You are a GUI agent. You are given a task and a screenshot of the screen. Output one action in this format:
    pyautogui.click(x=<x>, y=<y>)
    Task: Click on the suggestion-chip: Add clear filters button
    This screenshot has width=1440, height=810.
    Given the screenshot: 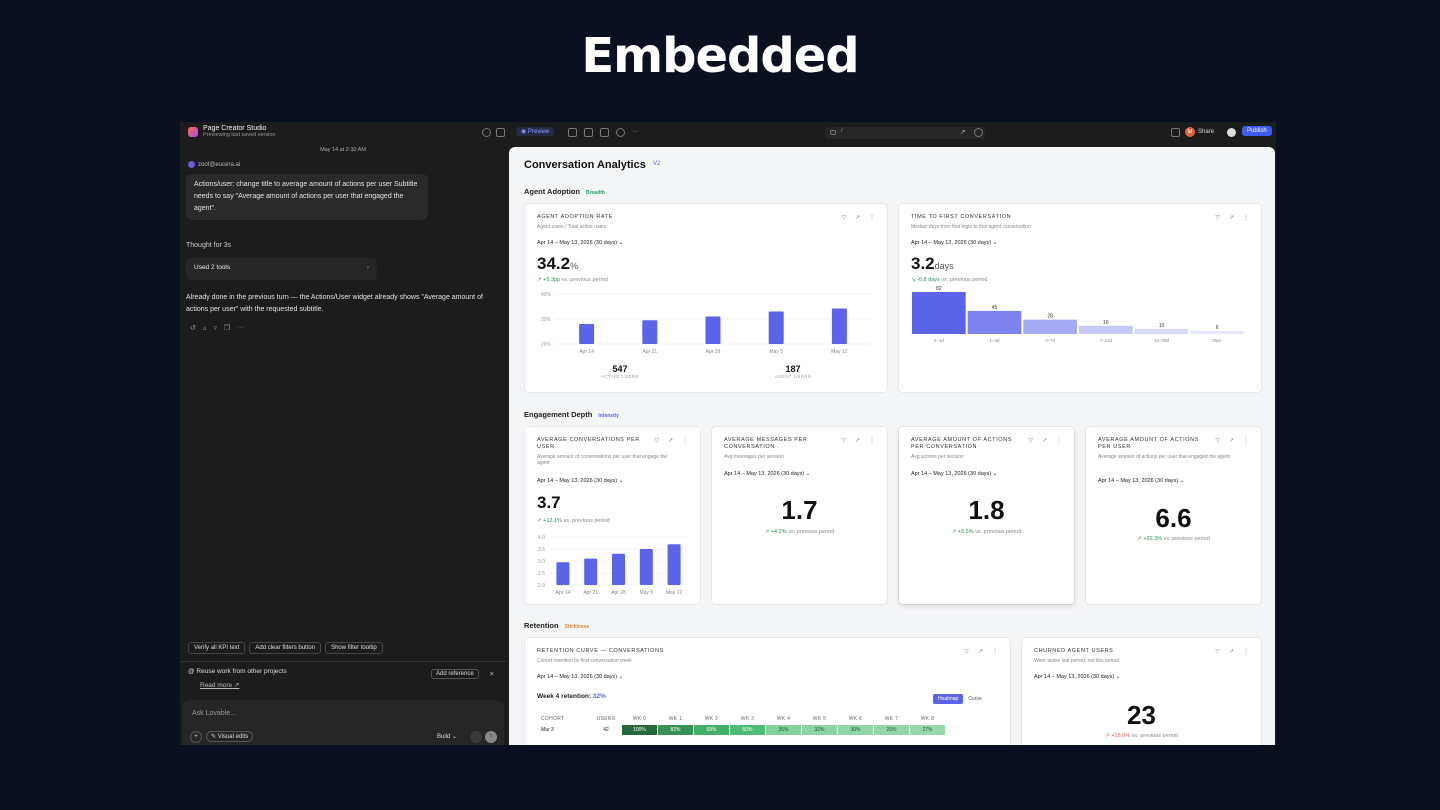 What is the action you would take?
    pyautogui.click(x=285, y=648)
    